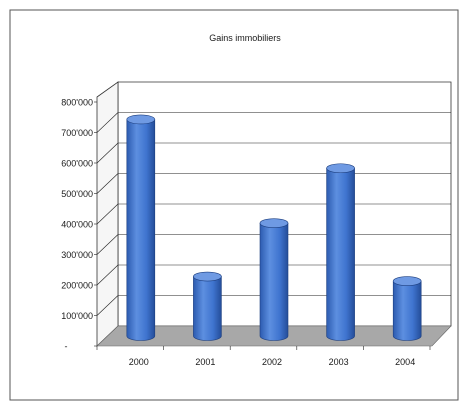 Image resolution: width=472 pixels, height=409 pixels. What do you see at coordinates (77, 194) in the screenshot?
I see `y-tick-label: 500'000` at bounding box center [77, 194].